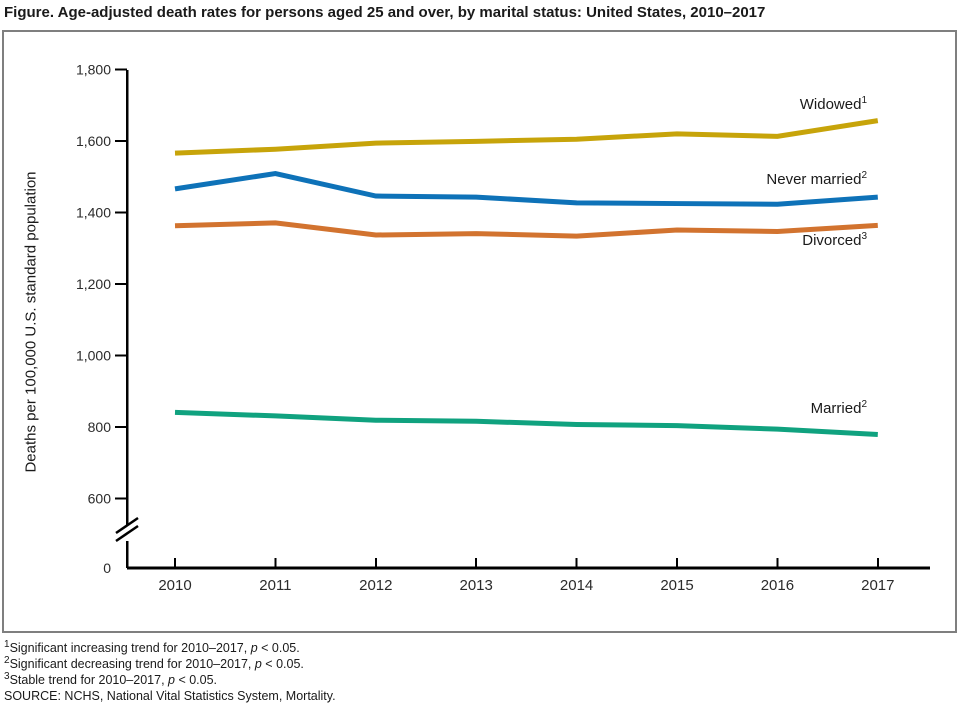 Image resolution: width=960 pixels, height=706 pixels. Describe the element at coordinates (93, 70) in the screenshot. I see `y-tick-label: 1,800` at that location.